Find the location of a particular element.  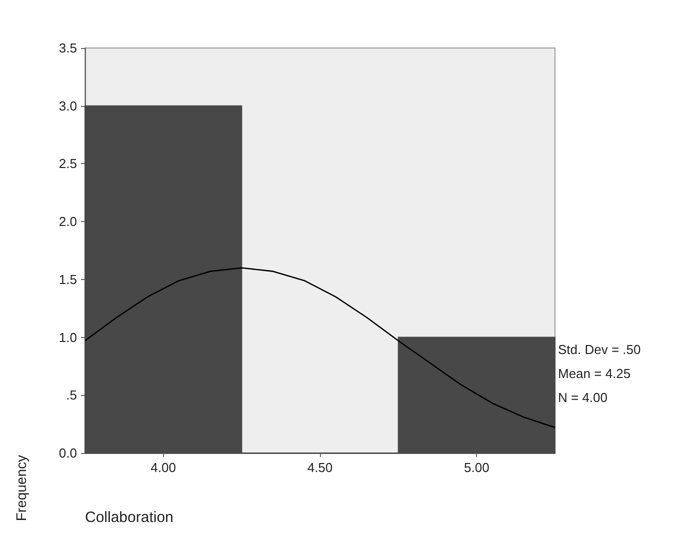

y-tick-label: .5 is located at coordinates (71, 395).